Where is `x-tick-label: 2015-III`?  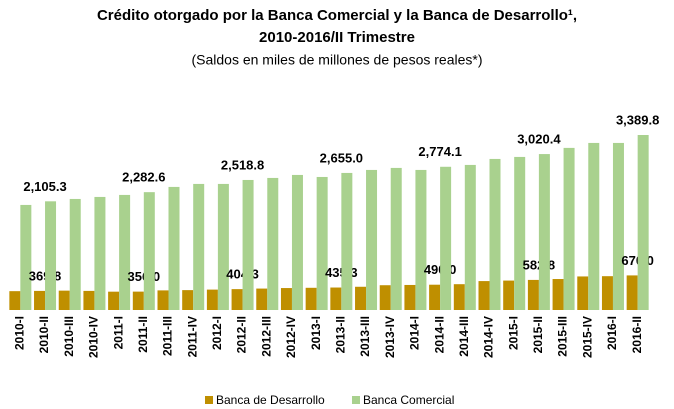 x-tick-label: 2015-III is located at coordinates (563, 336).